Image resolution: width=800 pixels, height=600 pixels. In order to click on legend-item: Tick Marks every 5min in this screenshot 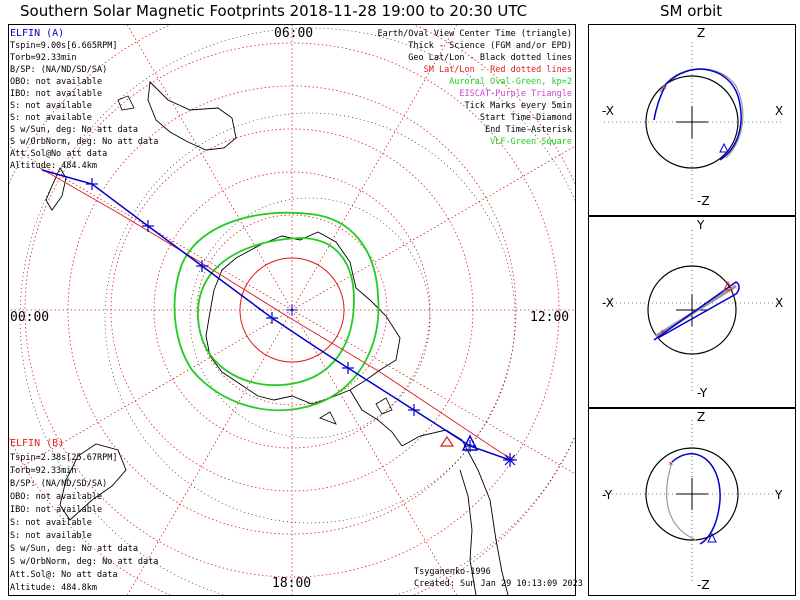, I will do `click(518, 106)`.